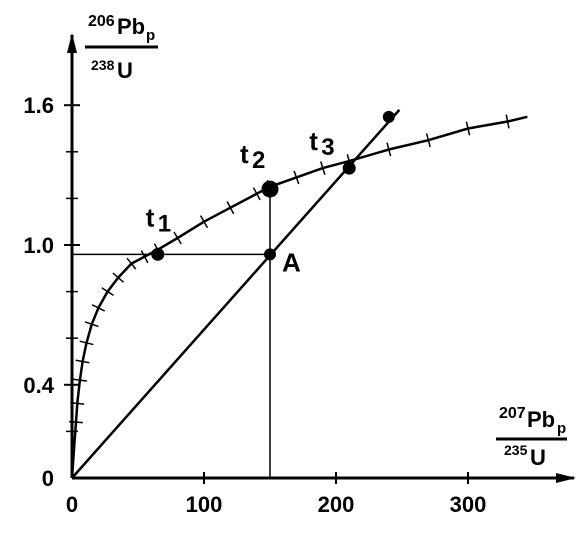 The height and width of the screenshot is (533, 586). I want to click on y-tick-label: 1.0, so click(38, 245).